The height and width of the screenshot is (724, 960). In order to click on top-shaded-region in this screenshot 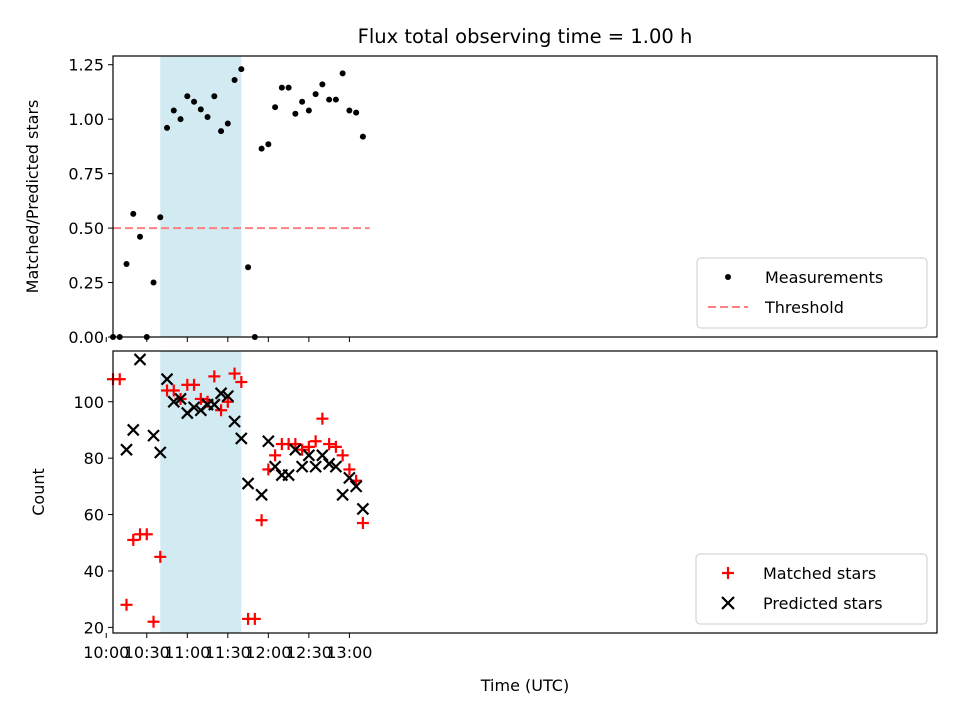, I will do `click(201, 196)`.